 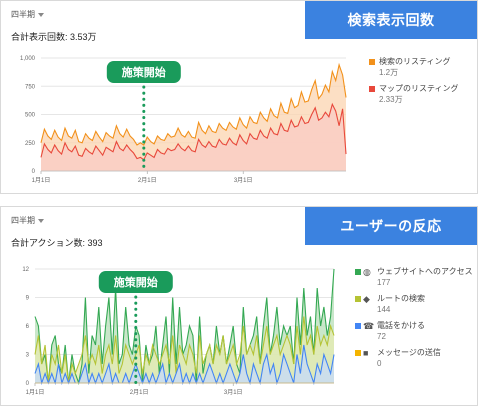 What do you see at coordinates (30, 144) in the screenshot?
I see `y-tick-label: 250` at bounding box center [30, 144].